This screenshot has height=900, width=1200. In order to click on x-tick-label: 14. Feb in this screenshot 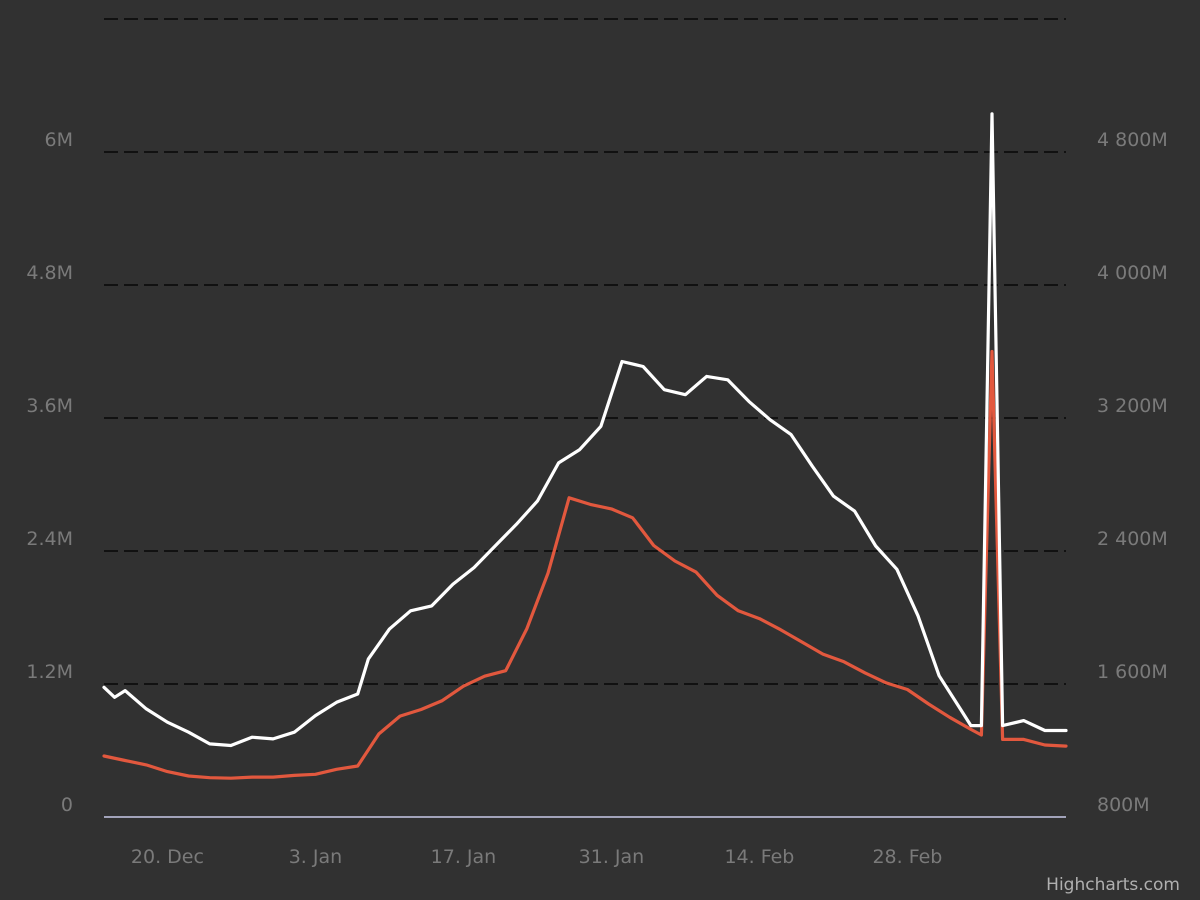, I will do `click(759, 857)`.